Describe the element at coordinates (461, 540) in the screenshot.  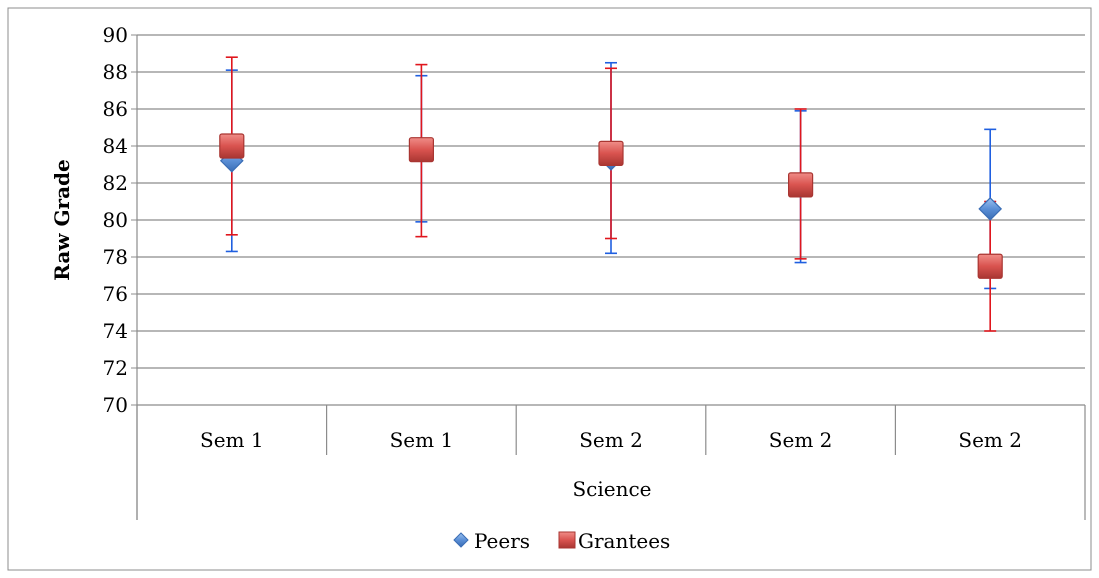
I see `legend-marker-peers` at that location.